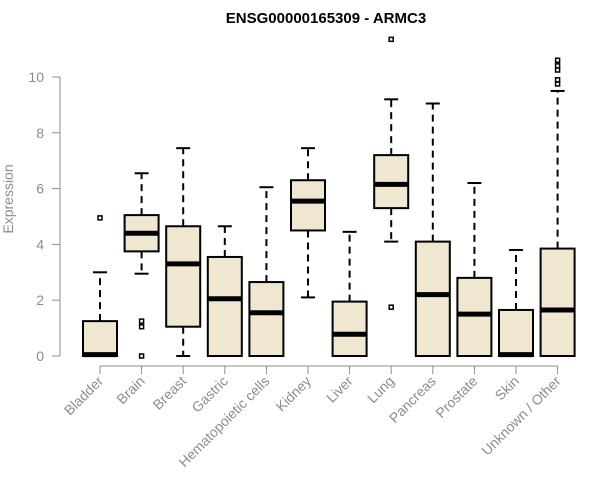 Image resolution: width=600 pixels, height=500 pixels. What do you see at coordinates (44, 216) in the screenshot?
I see `y-axis: 0 2 4 6 8 10` at bounding box center [44, 216].